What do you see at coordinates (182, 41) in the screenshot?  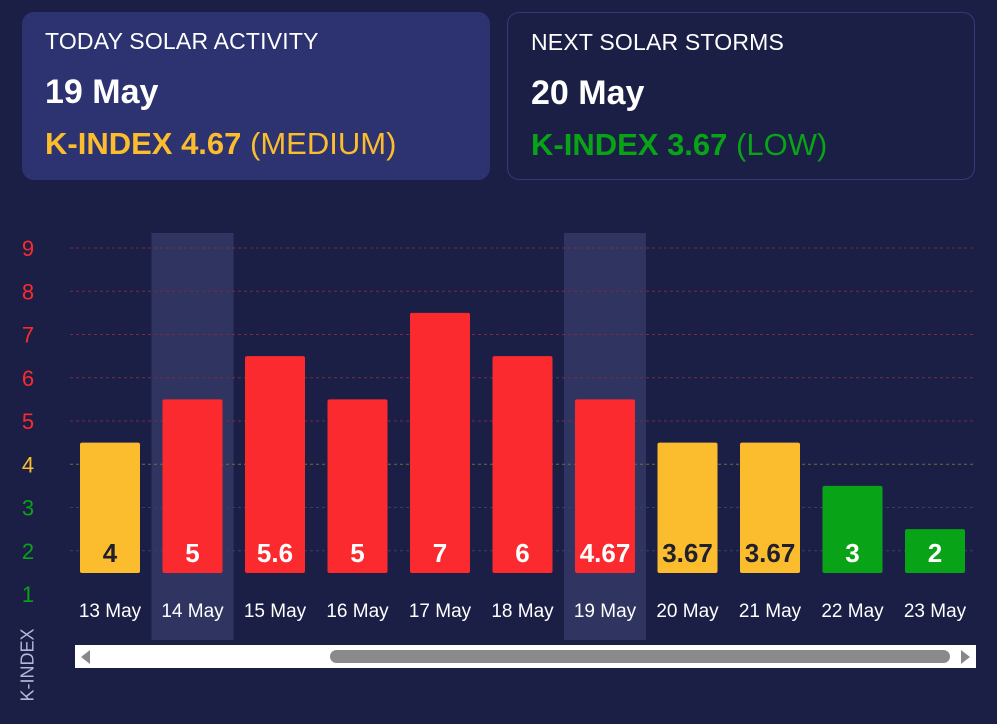 I see `today-card-title: TODAY SOLAR ACTIVITY` at bounding box center [182, 41].